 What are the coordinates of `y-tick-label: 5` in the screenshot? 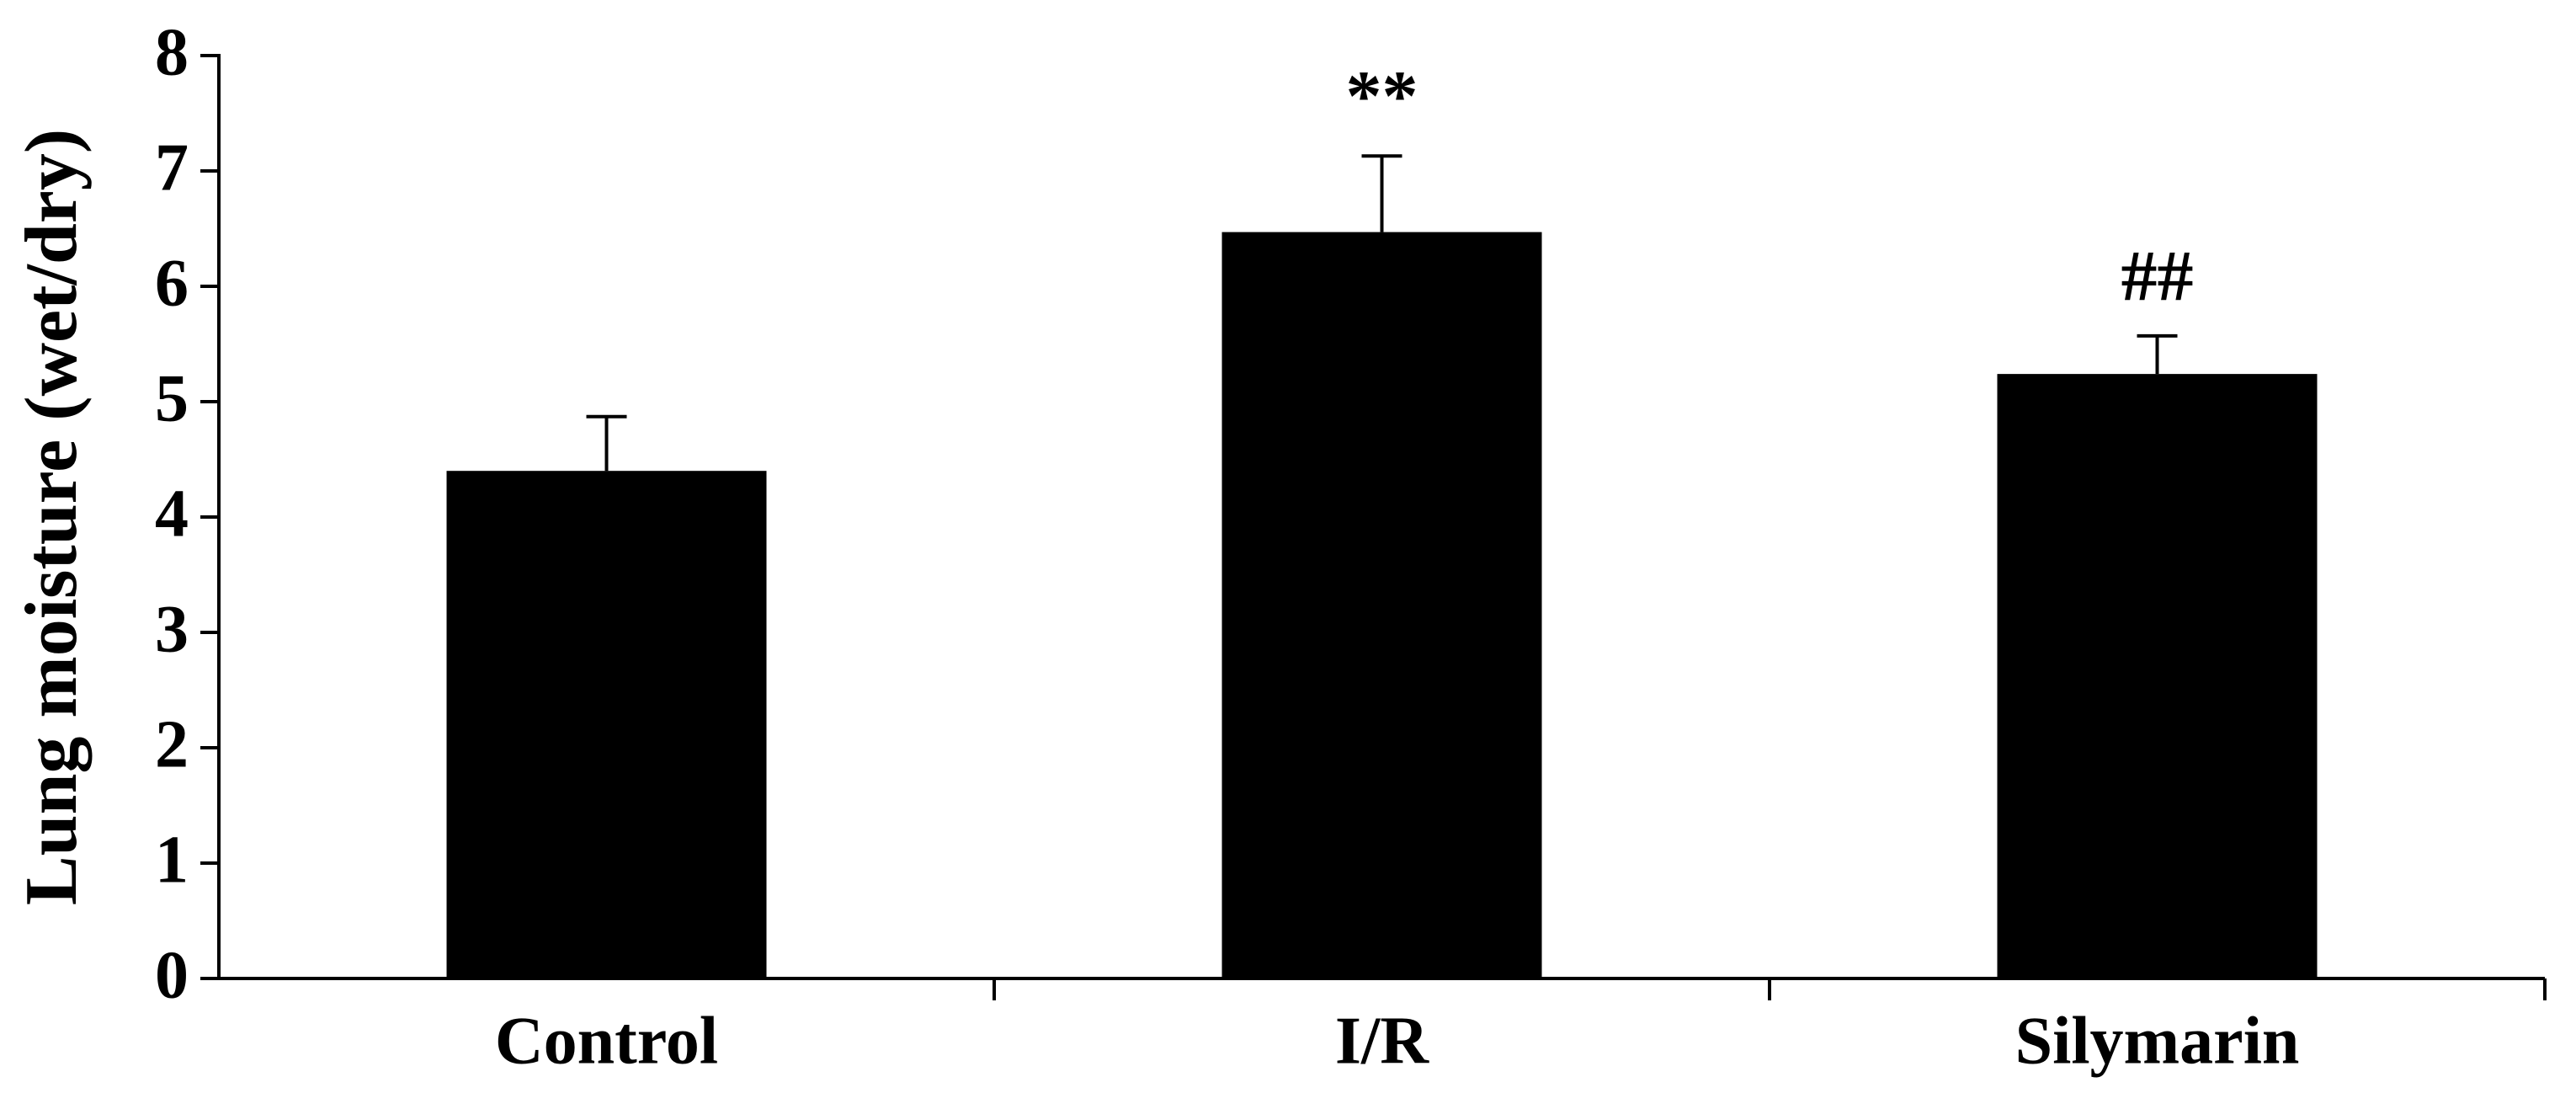 It's located at (172, 398).